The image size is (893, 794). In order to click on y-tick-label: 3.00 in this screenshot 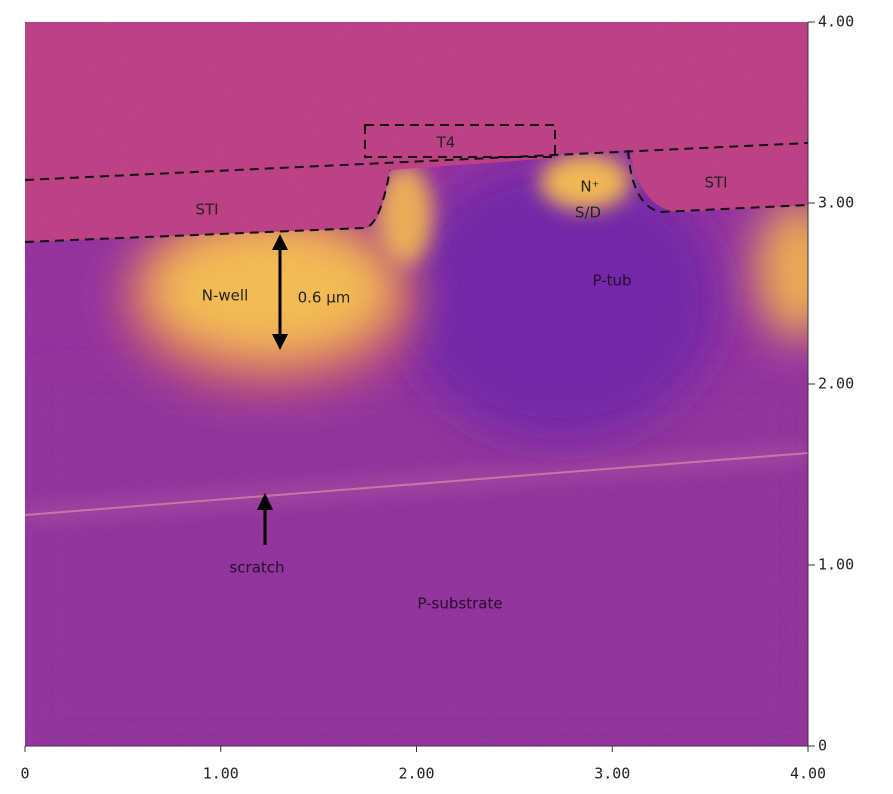, I will do `click(836, 203)`.